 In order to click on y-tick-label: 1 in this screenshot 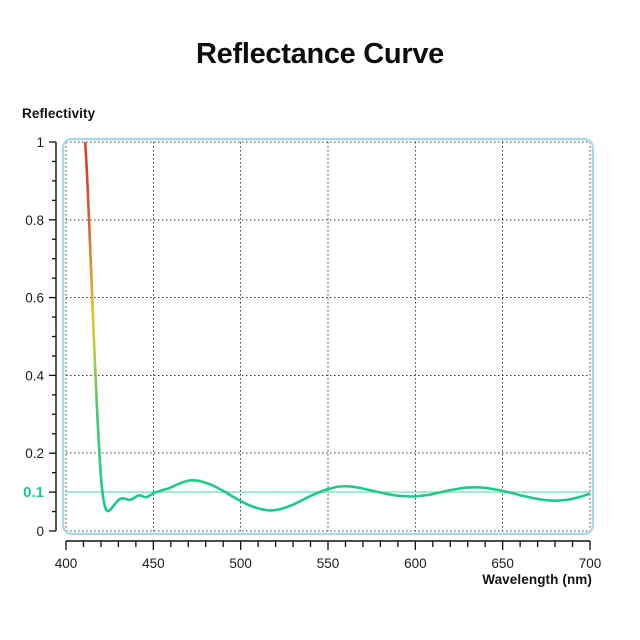, I will do `click(40, 142)`.